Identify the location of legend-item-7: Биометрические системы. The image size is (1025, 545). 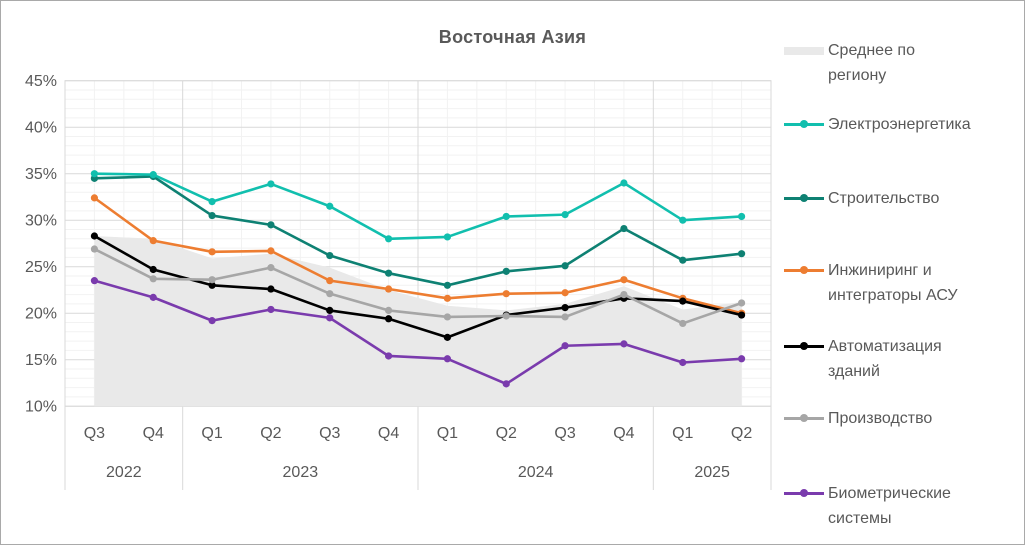
(867, 506).